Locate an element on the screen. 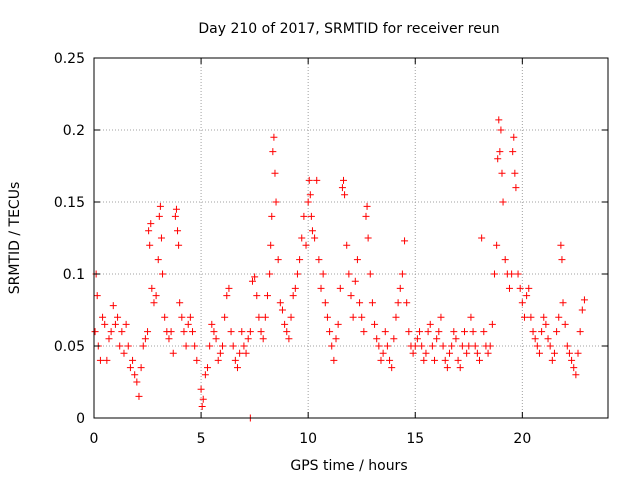 This screenshot has height=480, width=640. y-tick-label: 0.25 is located at coordinates (69, 59).